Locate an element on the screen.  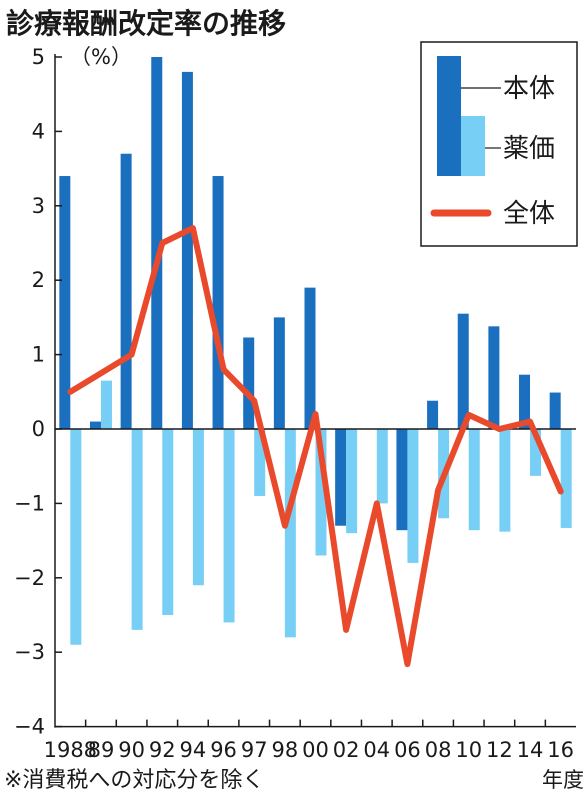
x-tick-label: 14 is located at coordinates (530, 750).